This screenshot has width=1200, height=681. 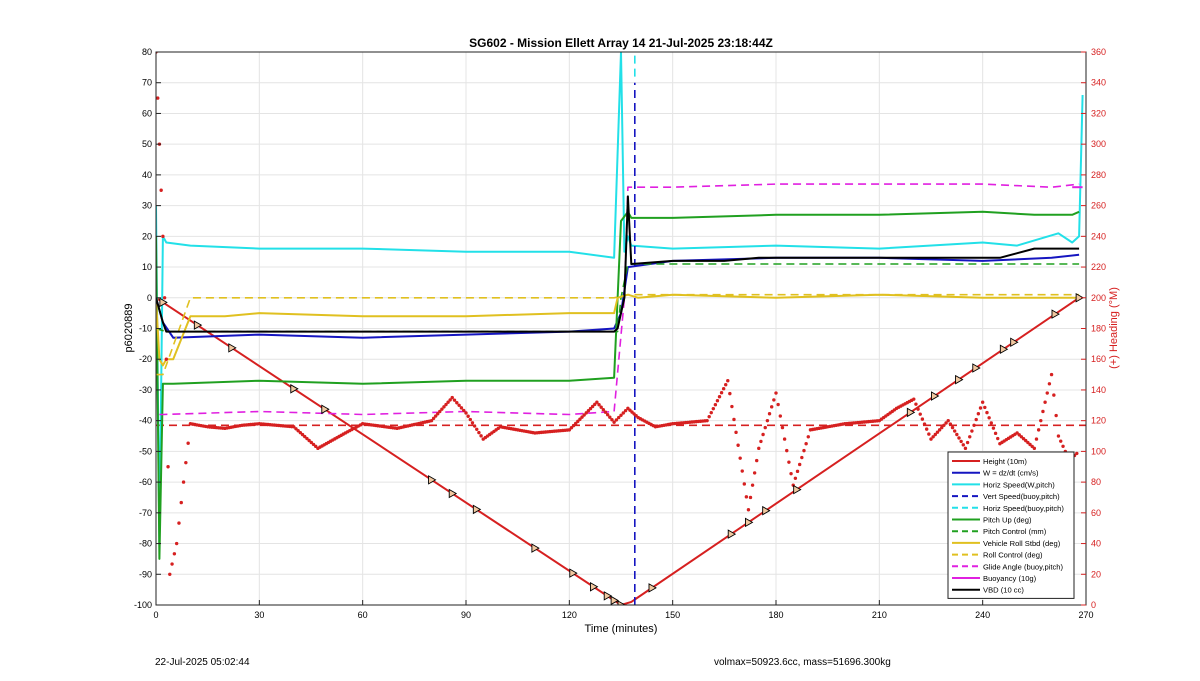 I want to click on legend-label: Roll Control (deg), so click(x=1013, y=555).